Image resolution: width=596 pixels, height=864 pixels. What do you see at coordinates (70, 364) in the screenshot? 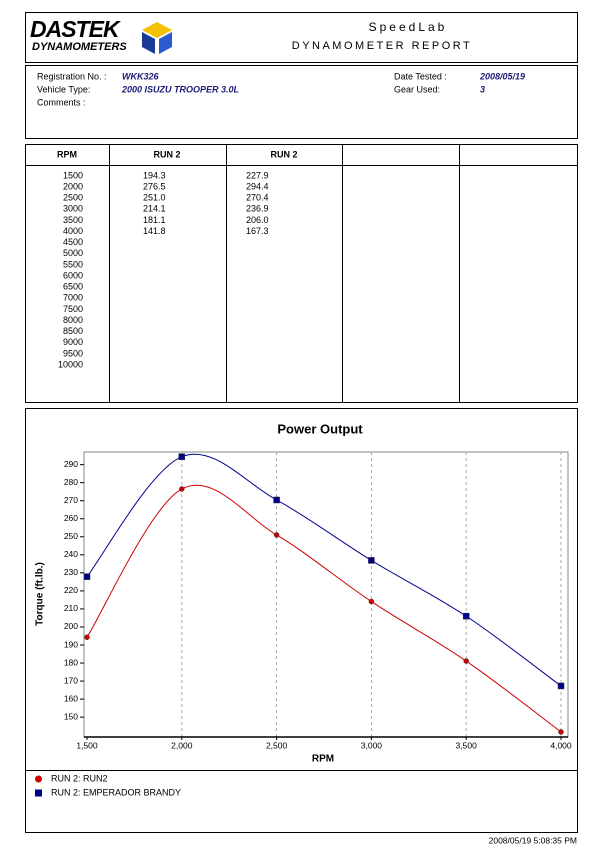
I see `rpm-cell: 10000` at bounding box center [70, 364].